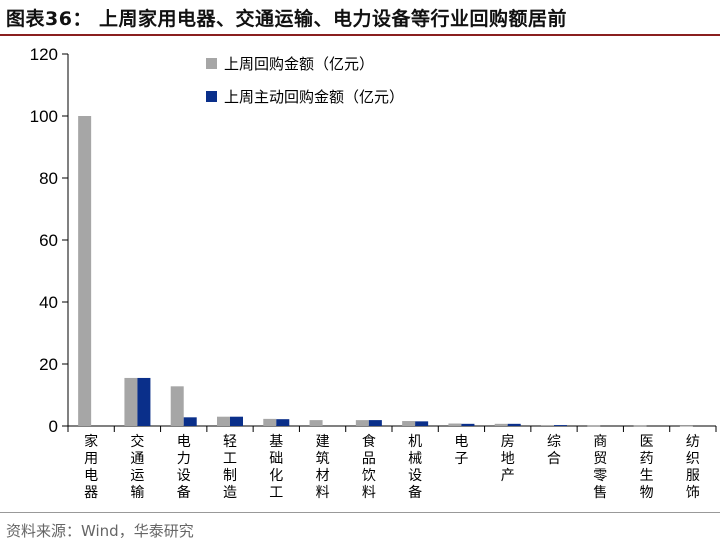  What do you see at coordinates (48, 178) in the screenshot?
I see `y-tick-label: 80` at bounding box center [48, 178].